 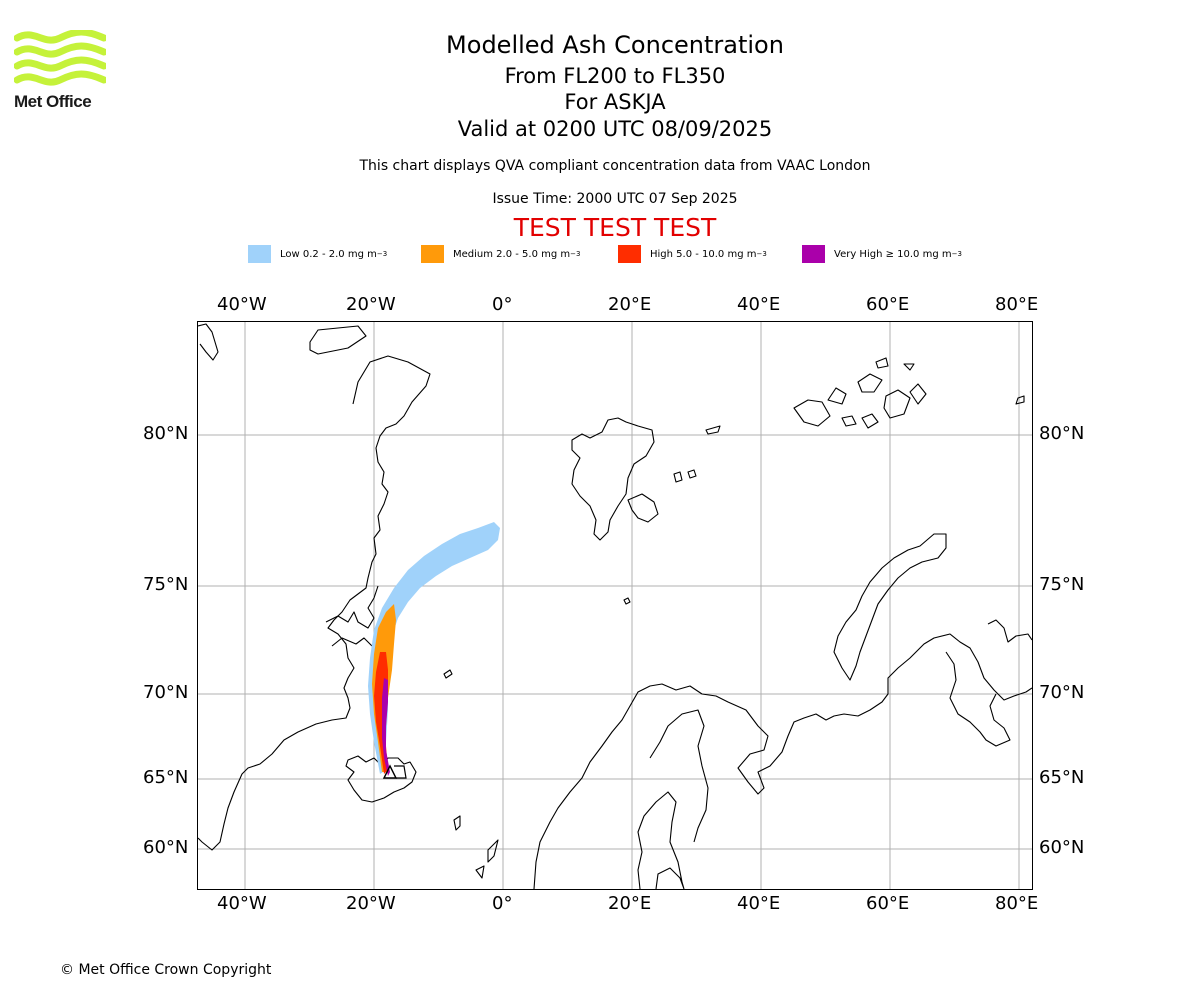 What do you see at coordinates (487, 859) in the screenshot?
I see `coastline-scotland` at bounding box center [487, 859].